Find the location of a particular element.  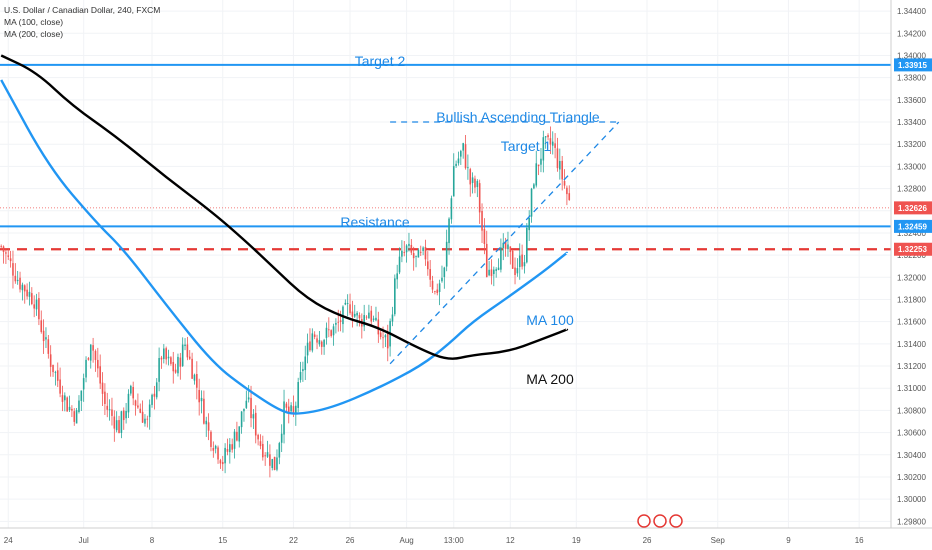

resistance-price-tag-label: 1.32459 is located at coordinates (912, 226).